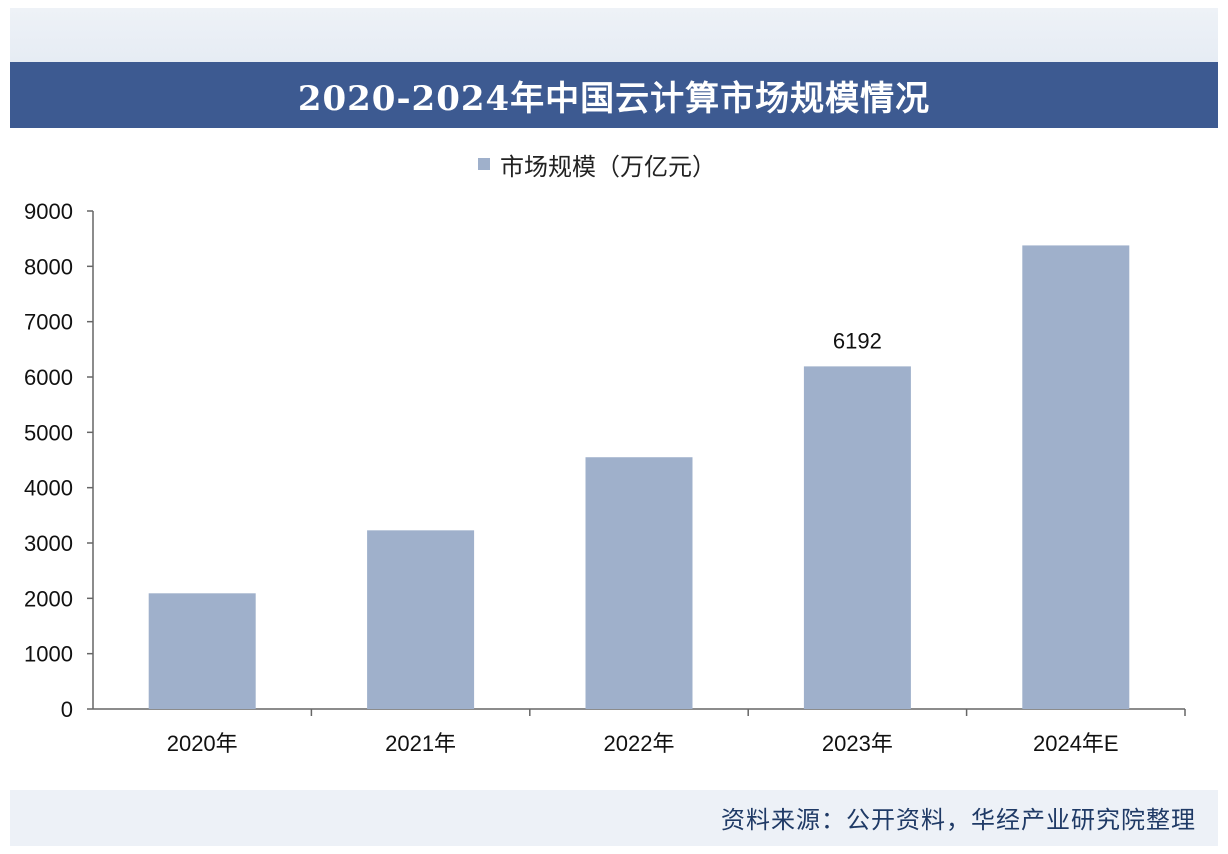 This screenshot has width=1228, height=854. I want to click on x-tick-label: 2022年, so click(639, 743).